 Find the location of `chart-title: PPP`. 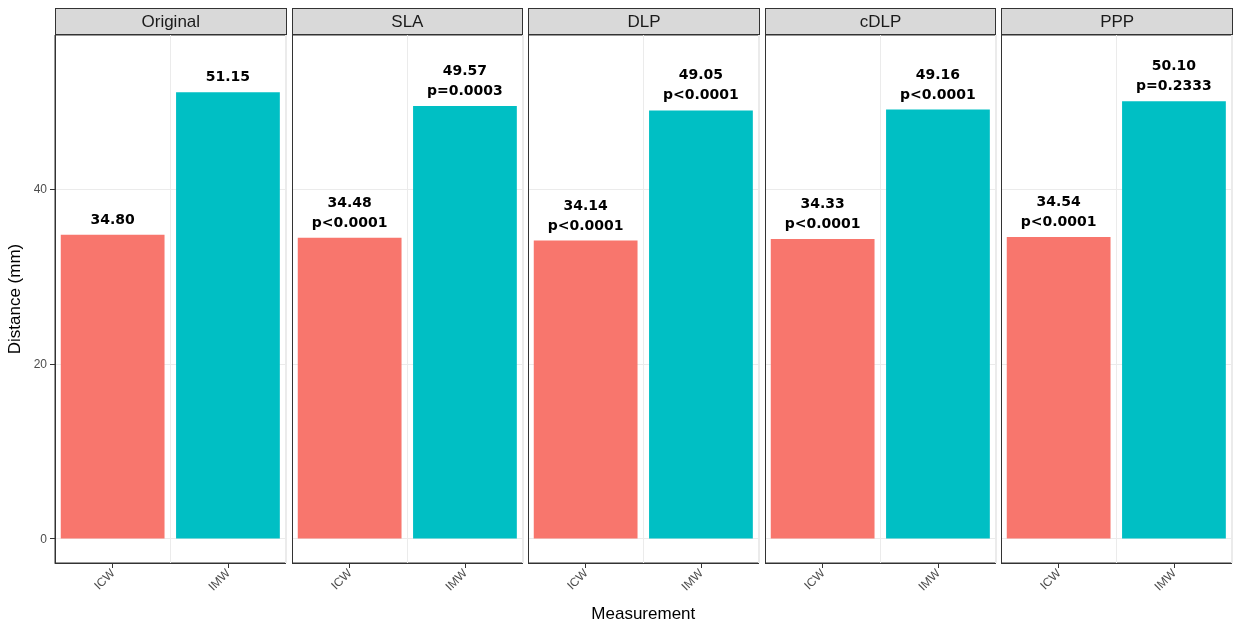

chart-title: PPP is located at coordinates (1117, 21).